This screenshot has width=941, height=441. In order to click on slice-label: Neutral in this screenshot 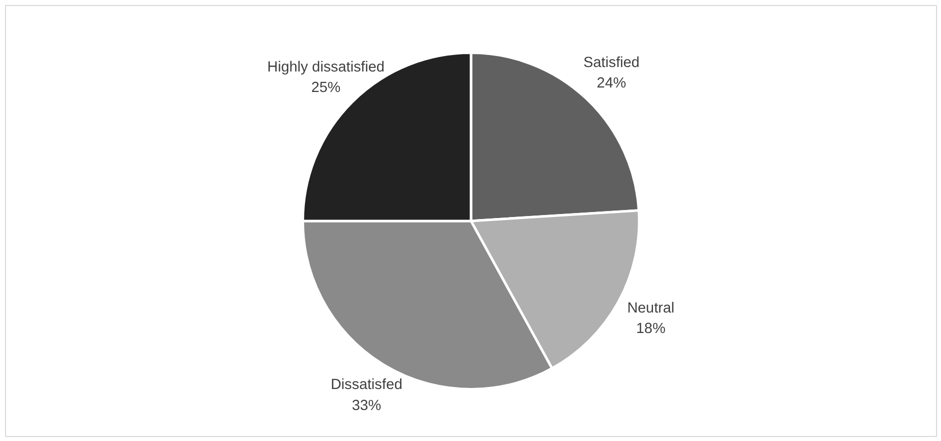, I will do `click(650, 308)`.